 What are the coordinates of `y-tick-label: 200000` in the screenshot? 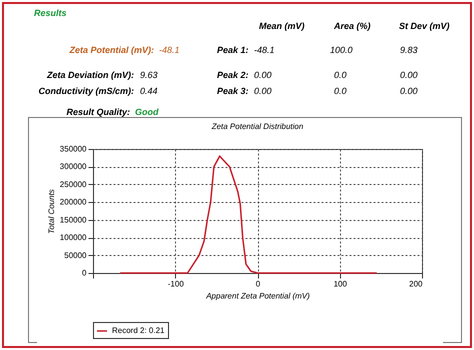 It's located at (74, 202).